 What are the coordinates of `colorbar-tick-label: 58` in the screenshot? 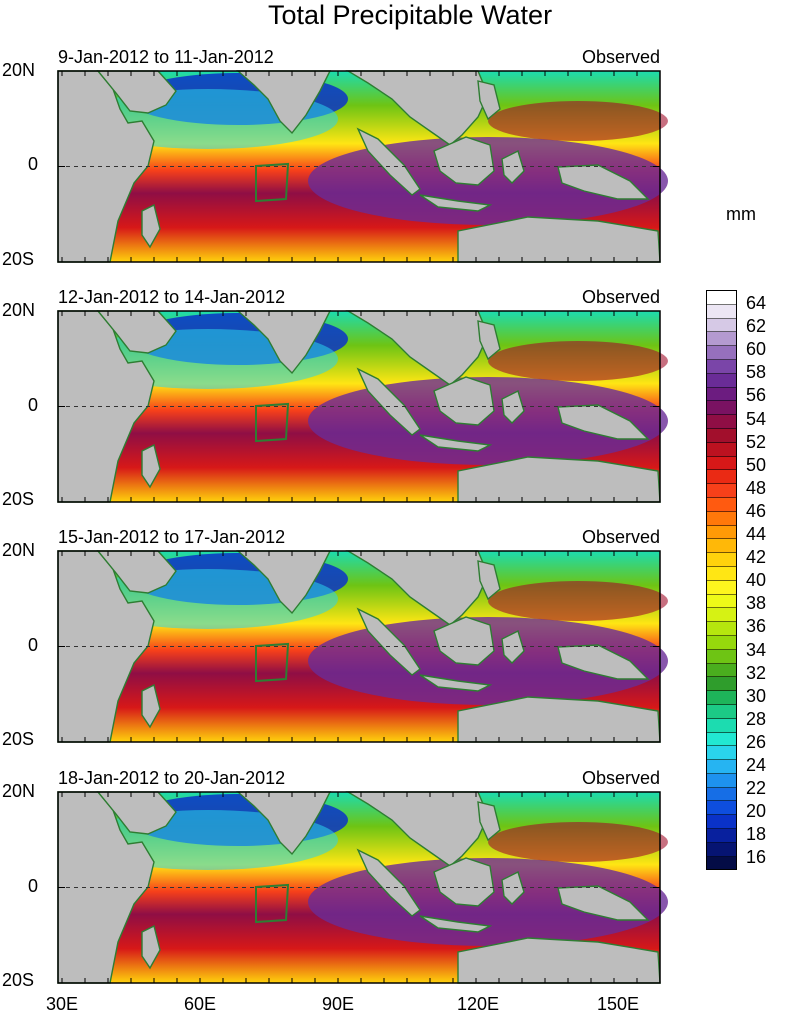 It's located at (756, 372).